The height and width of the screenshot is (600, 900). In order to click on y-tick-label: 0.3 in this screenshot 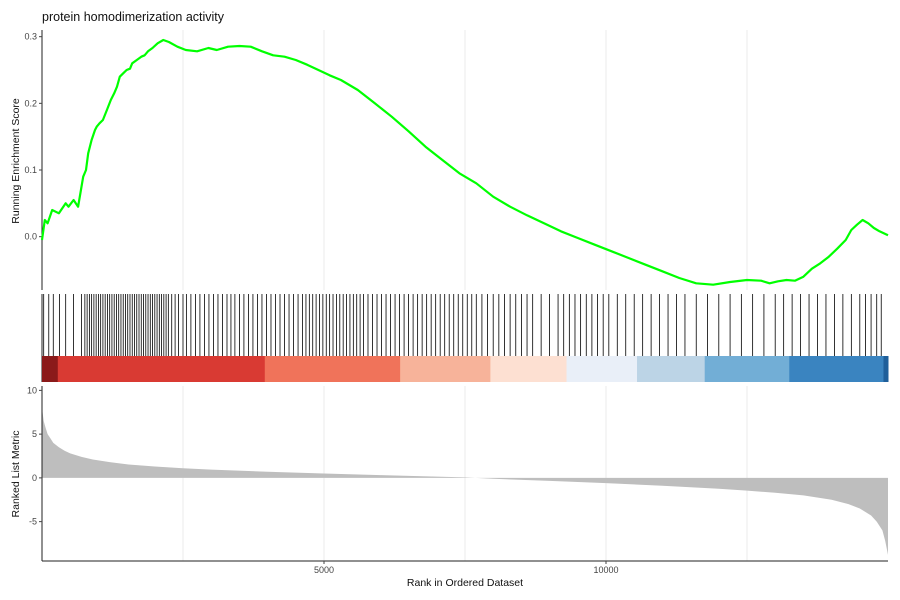, I will do `click(30, 37)`.